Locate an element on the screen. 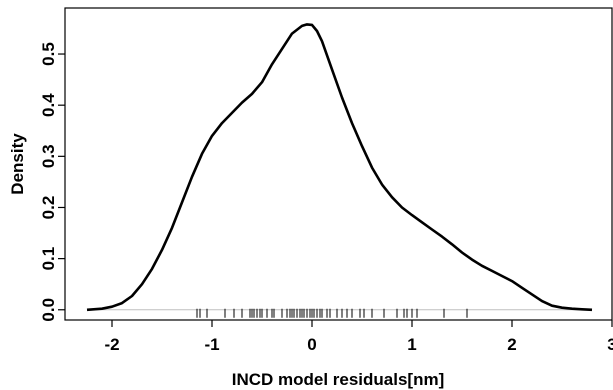 The height and width of the screenshot is (390, 613). y-tick-label: 0.4 is located at coordinates (48, 105).